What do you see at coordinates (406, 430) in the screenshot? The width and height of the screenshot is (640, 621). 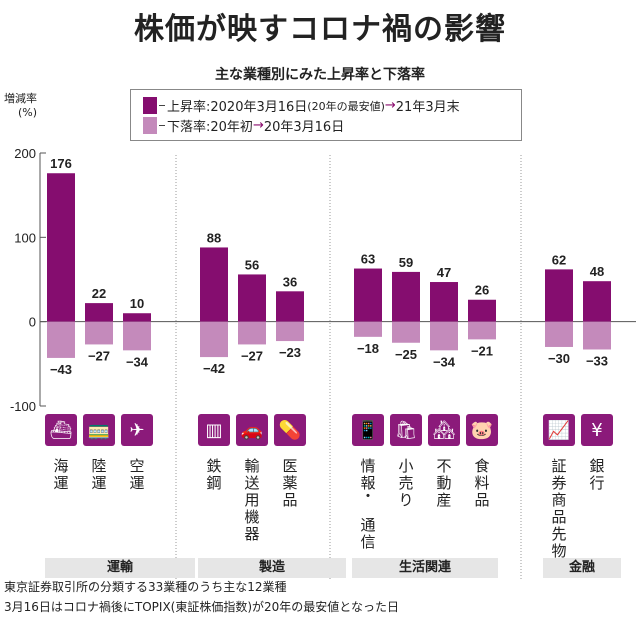 I see `shopping-bag-icon: 🛍` at bounding box center [406, 430].